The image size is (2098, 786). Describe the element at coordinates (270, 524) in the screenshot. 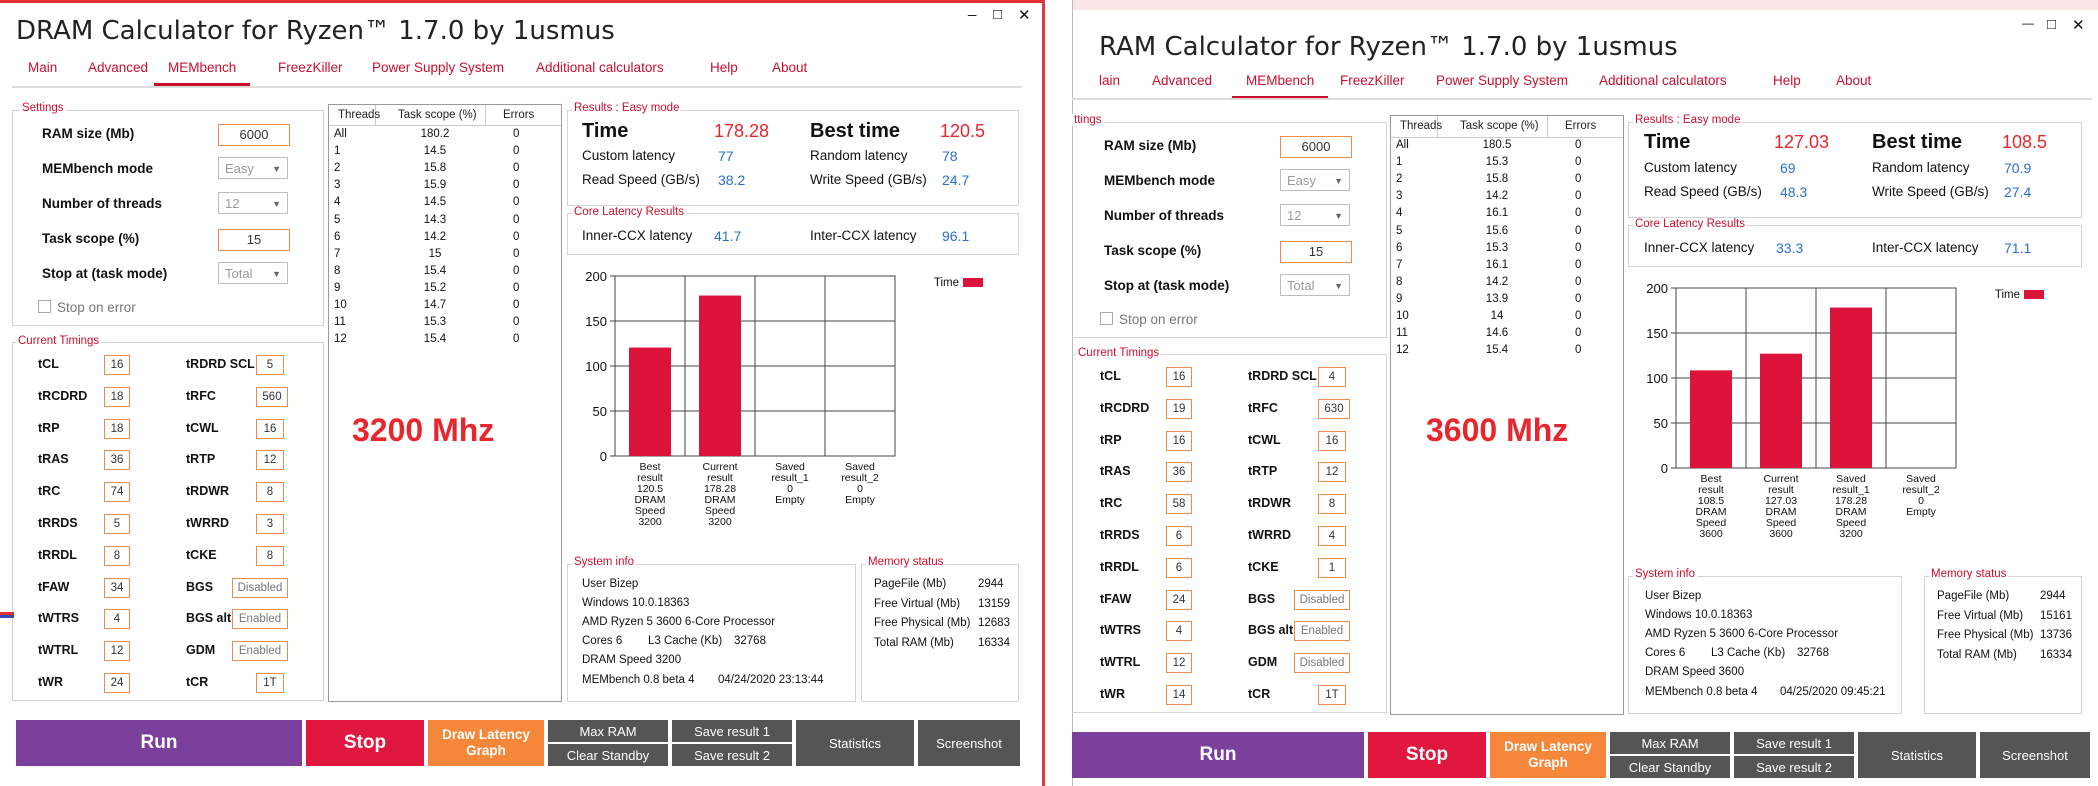

I see `timing-field-twrrd: 3` at that location.